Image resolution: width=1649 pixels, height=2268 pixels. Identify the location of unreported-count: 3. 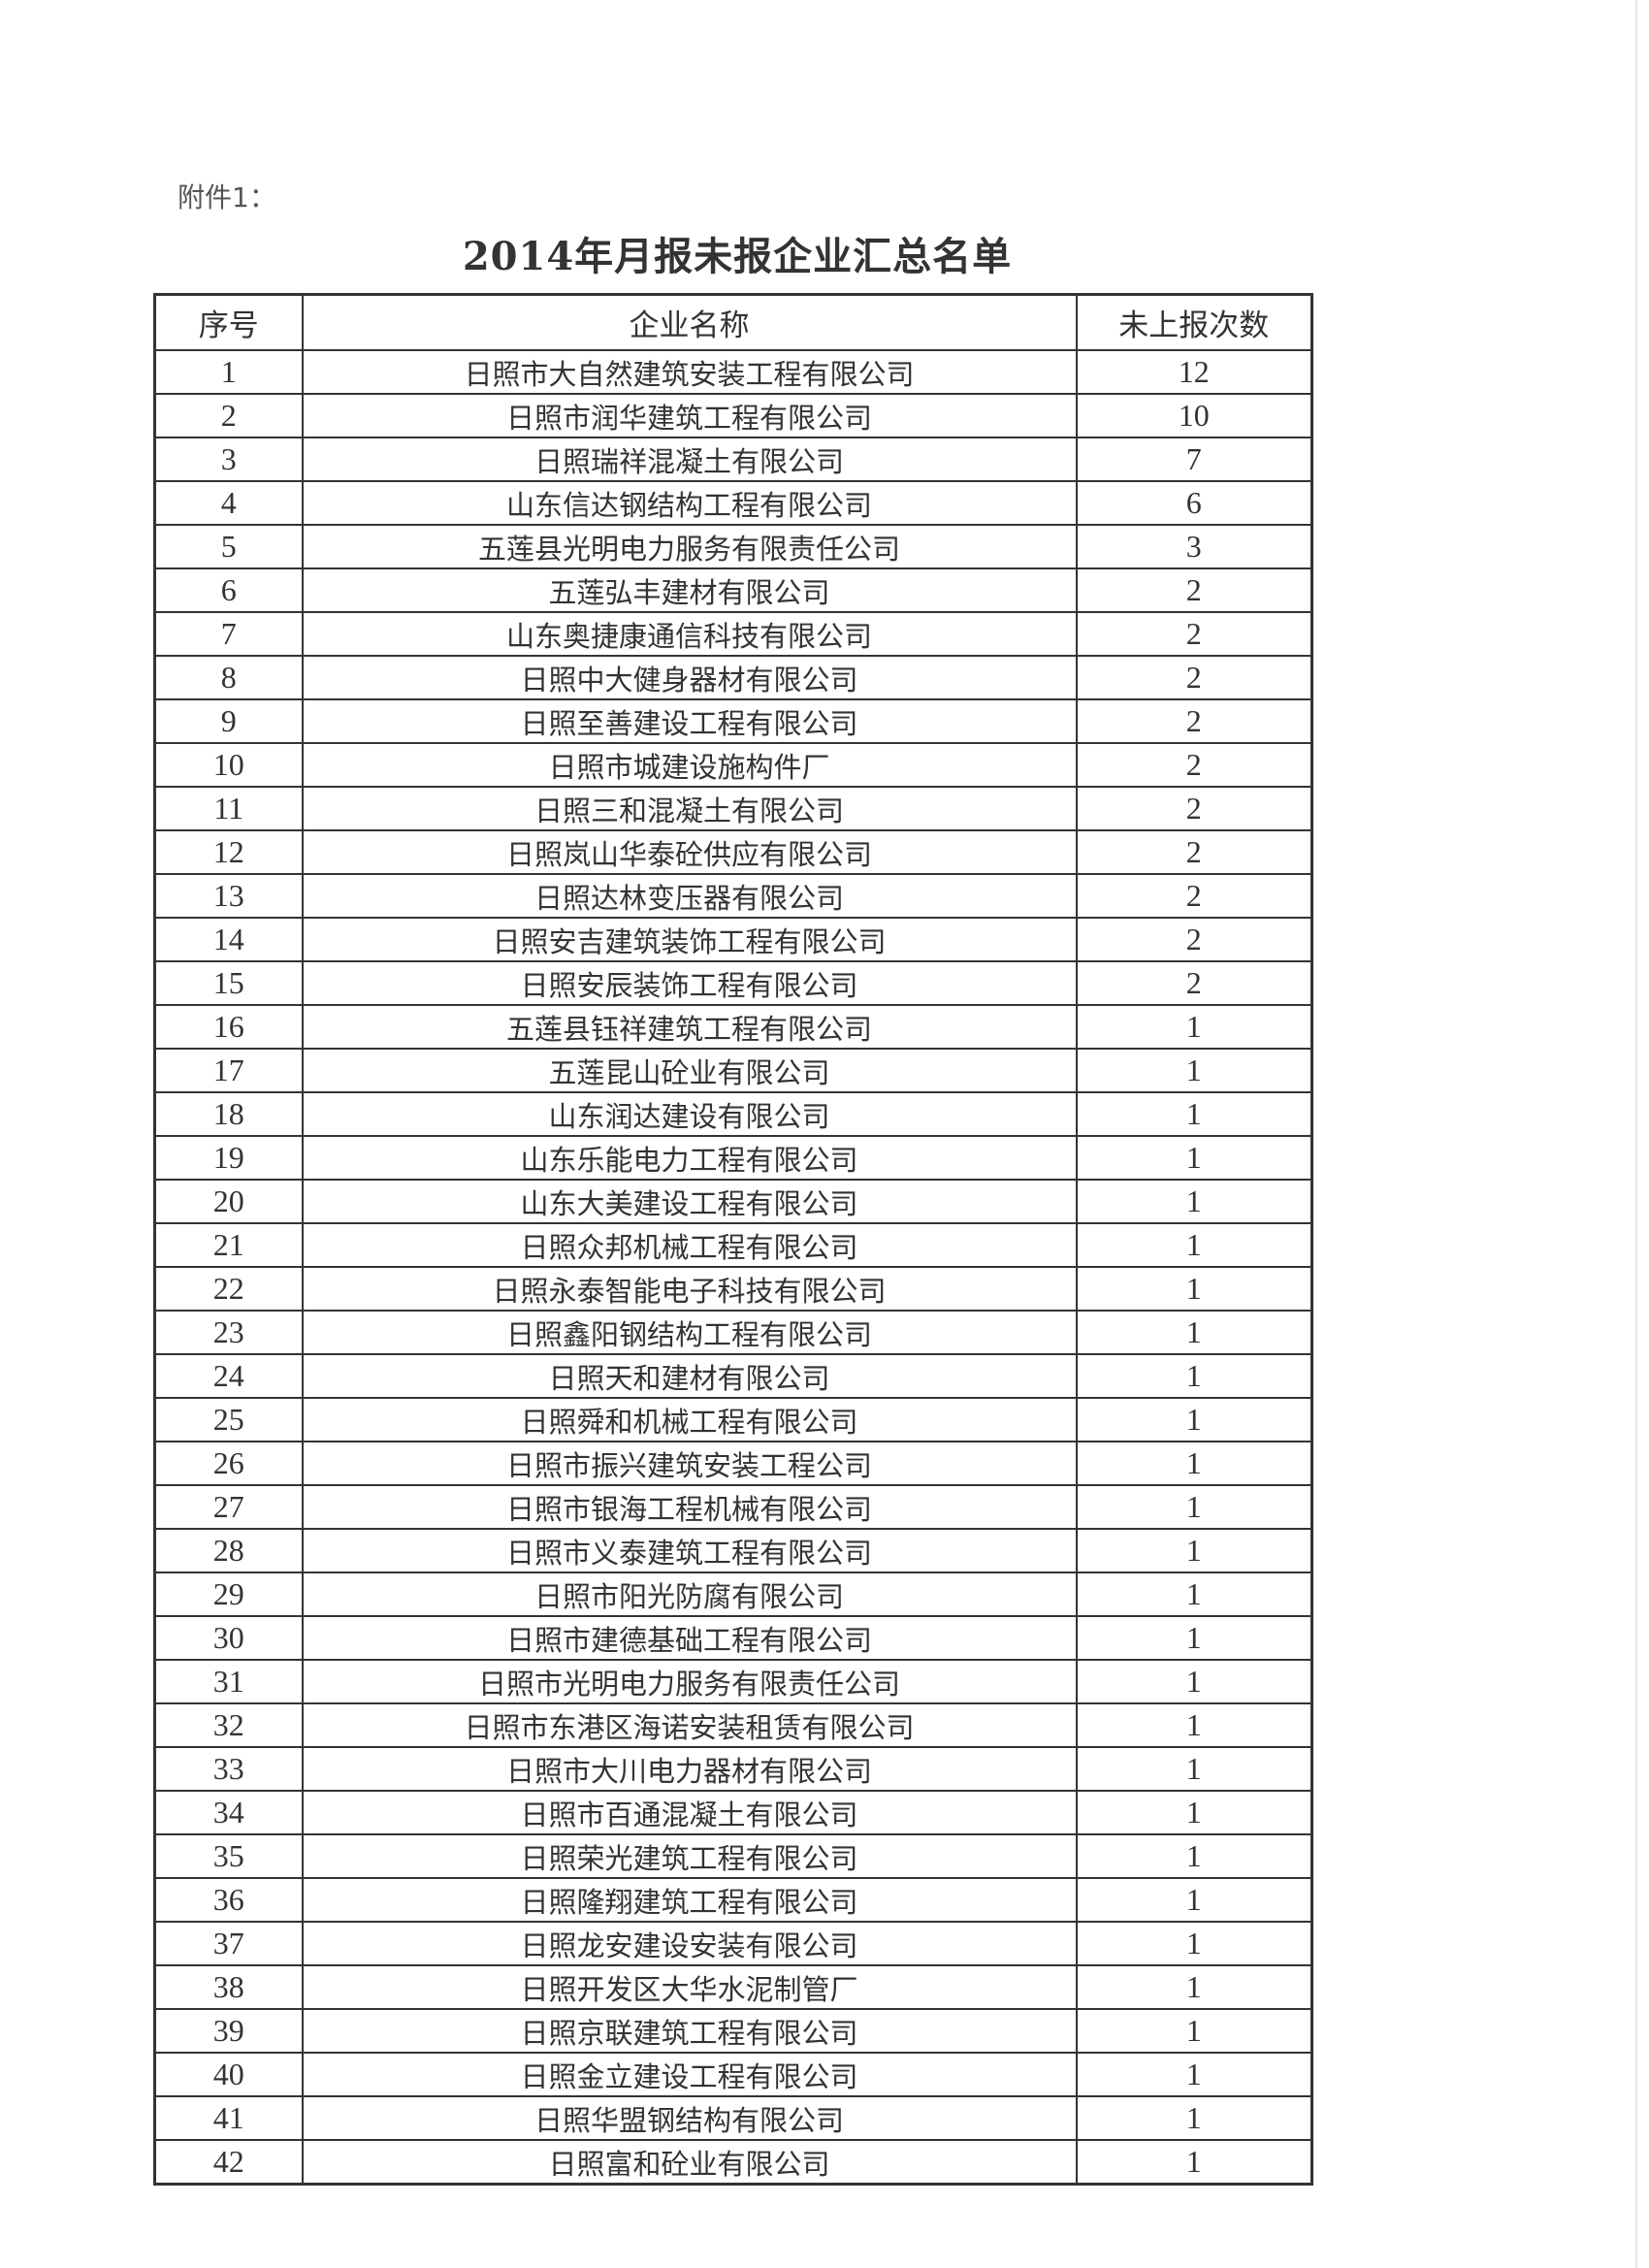
(1194, 546).